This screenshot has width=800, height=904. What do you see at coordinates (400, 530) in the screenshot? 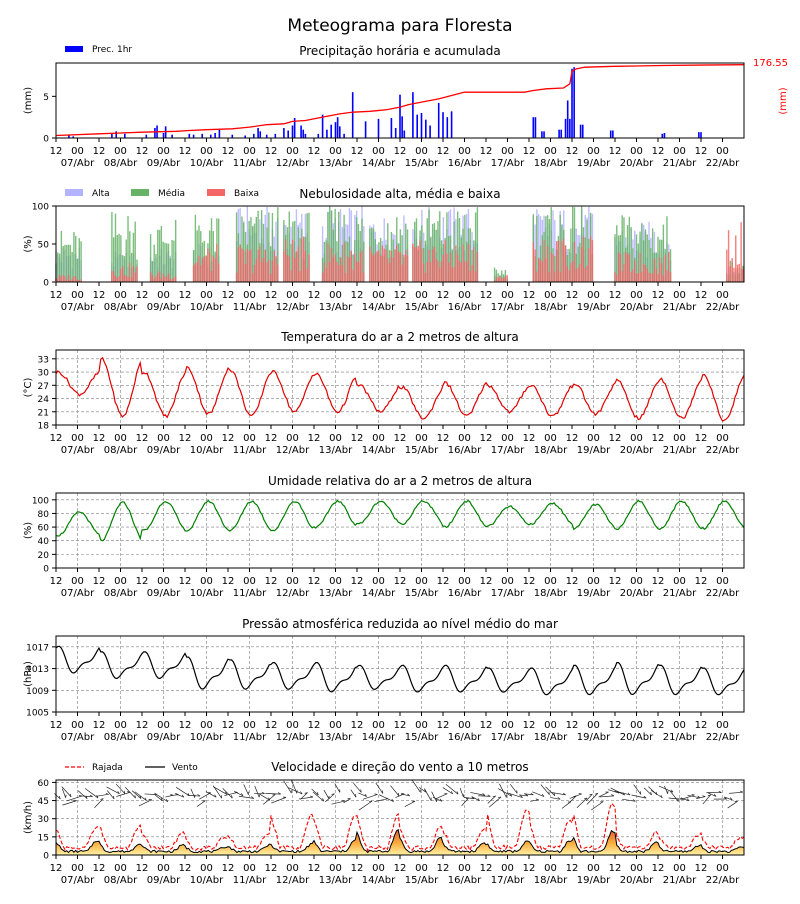
I see `humidity-frame` at bounding box center [400, 530].